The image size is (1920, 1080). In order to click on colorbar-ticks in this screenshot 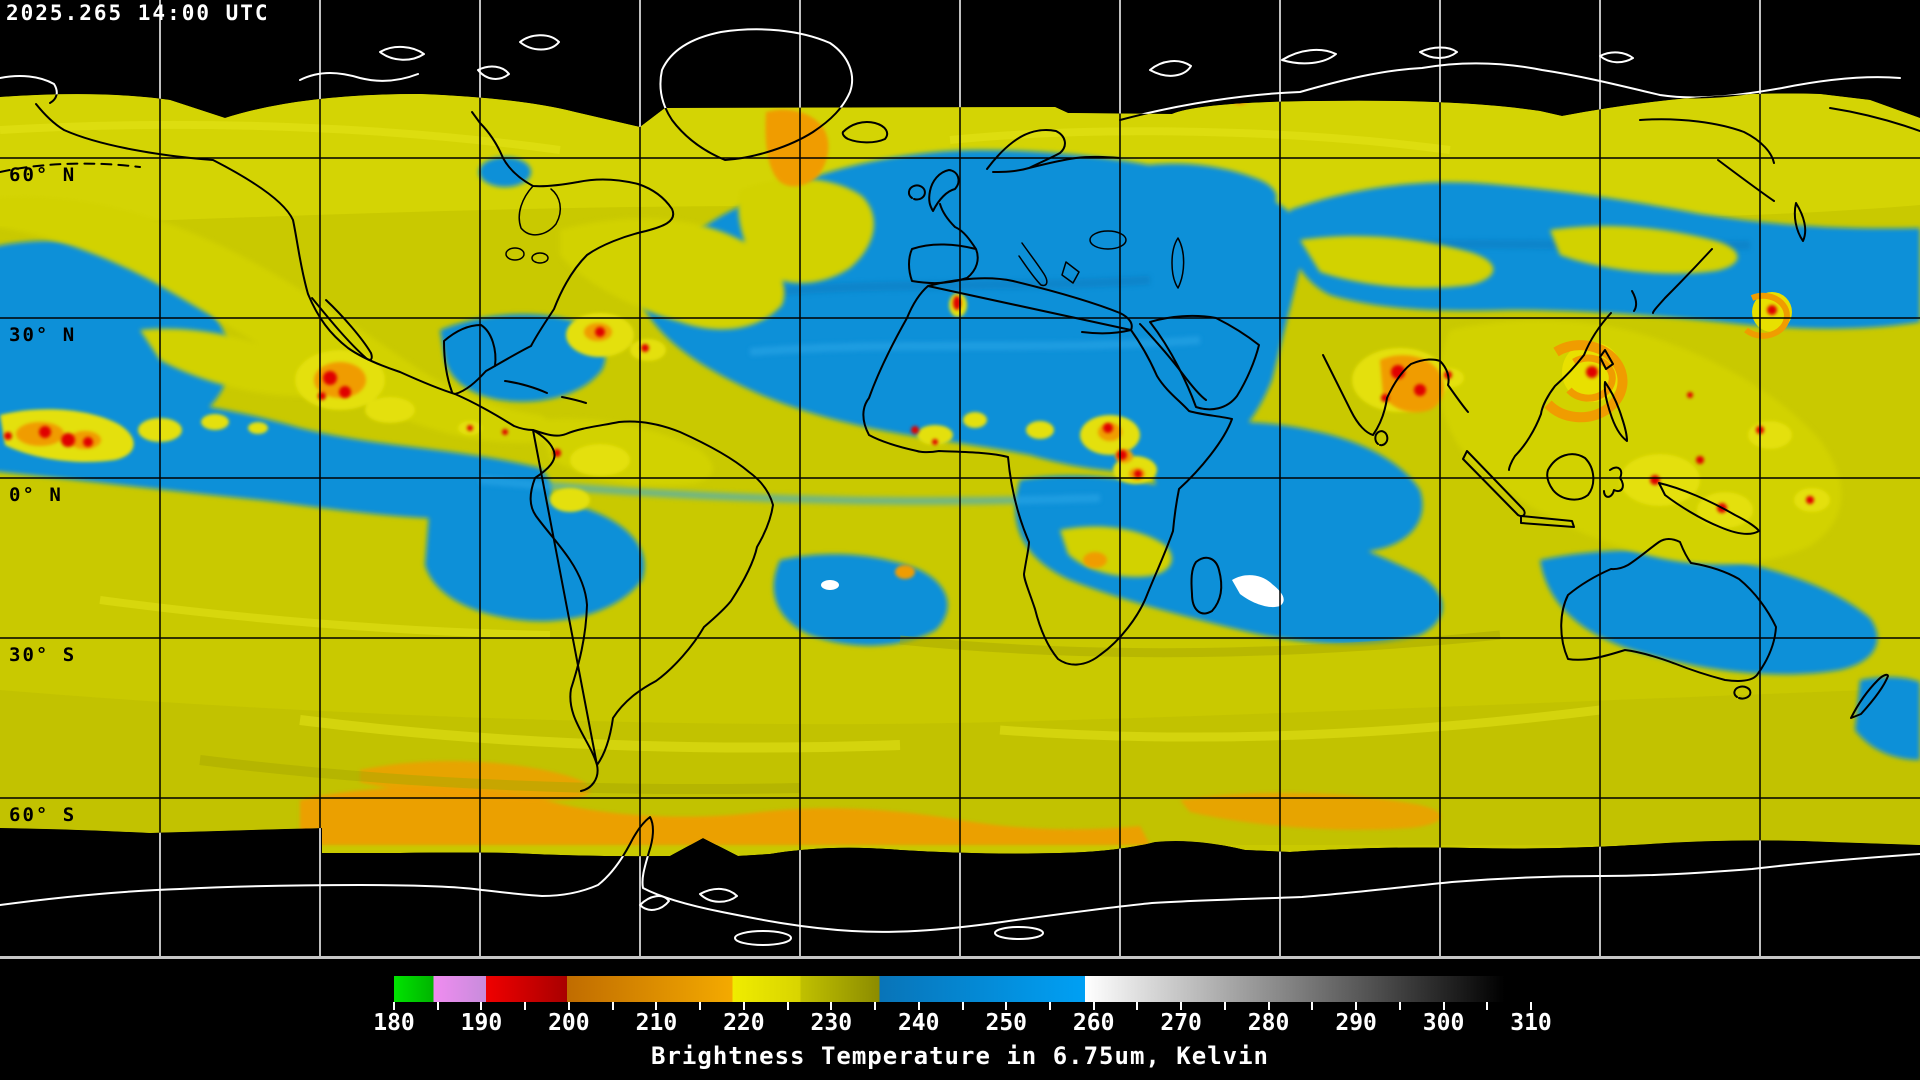, I will do `click(962, 1006)`.